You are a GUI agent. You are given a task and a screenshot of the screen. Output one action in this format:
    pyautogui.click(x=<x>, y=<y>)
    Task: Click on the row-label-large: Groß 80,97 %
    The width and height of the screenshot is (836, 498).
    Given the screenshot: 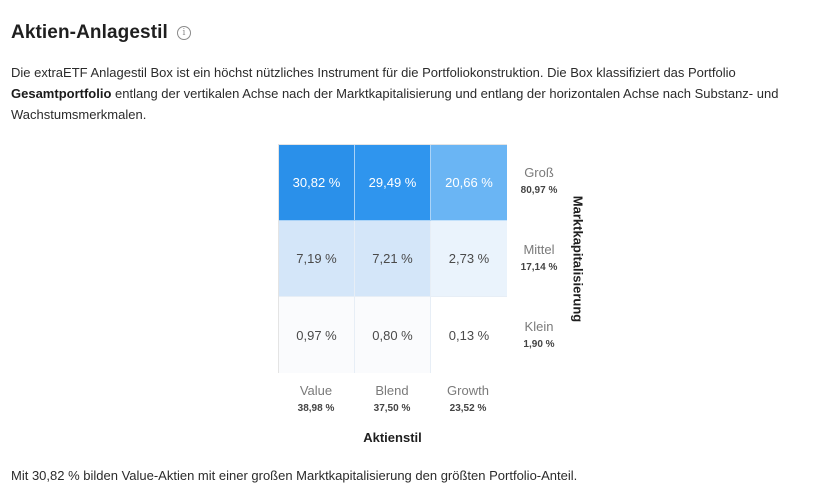 What is the action you would take?
    pyautogui.click(x=539, y=180)
    